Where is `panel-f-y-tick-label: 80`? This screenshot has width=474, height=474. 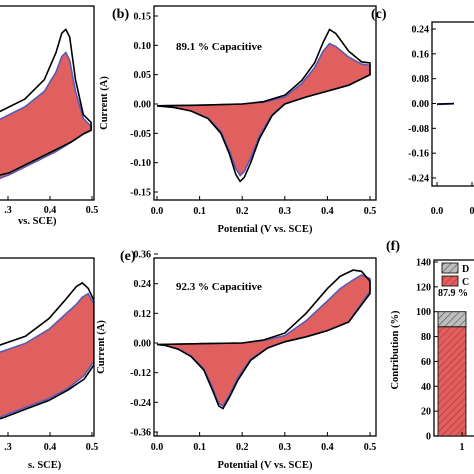
panel-f-y-tick-label: 80 is located at coordinates (426, 337).